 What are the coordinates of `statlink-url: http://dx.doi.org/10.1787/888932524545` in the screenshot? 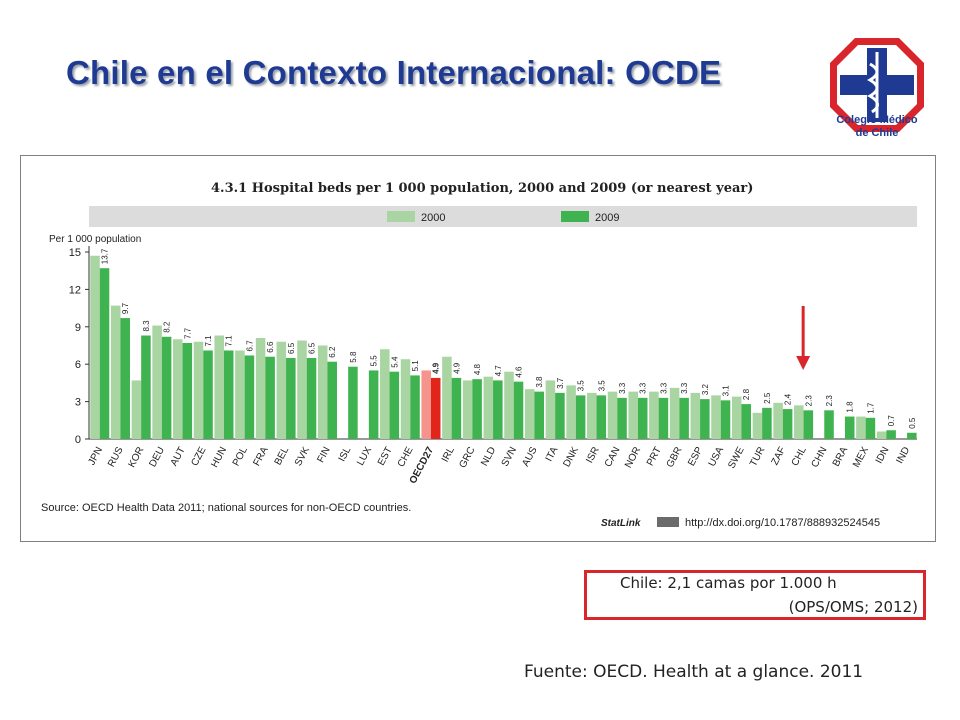 It's located at (782, 523).